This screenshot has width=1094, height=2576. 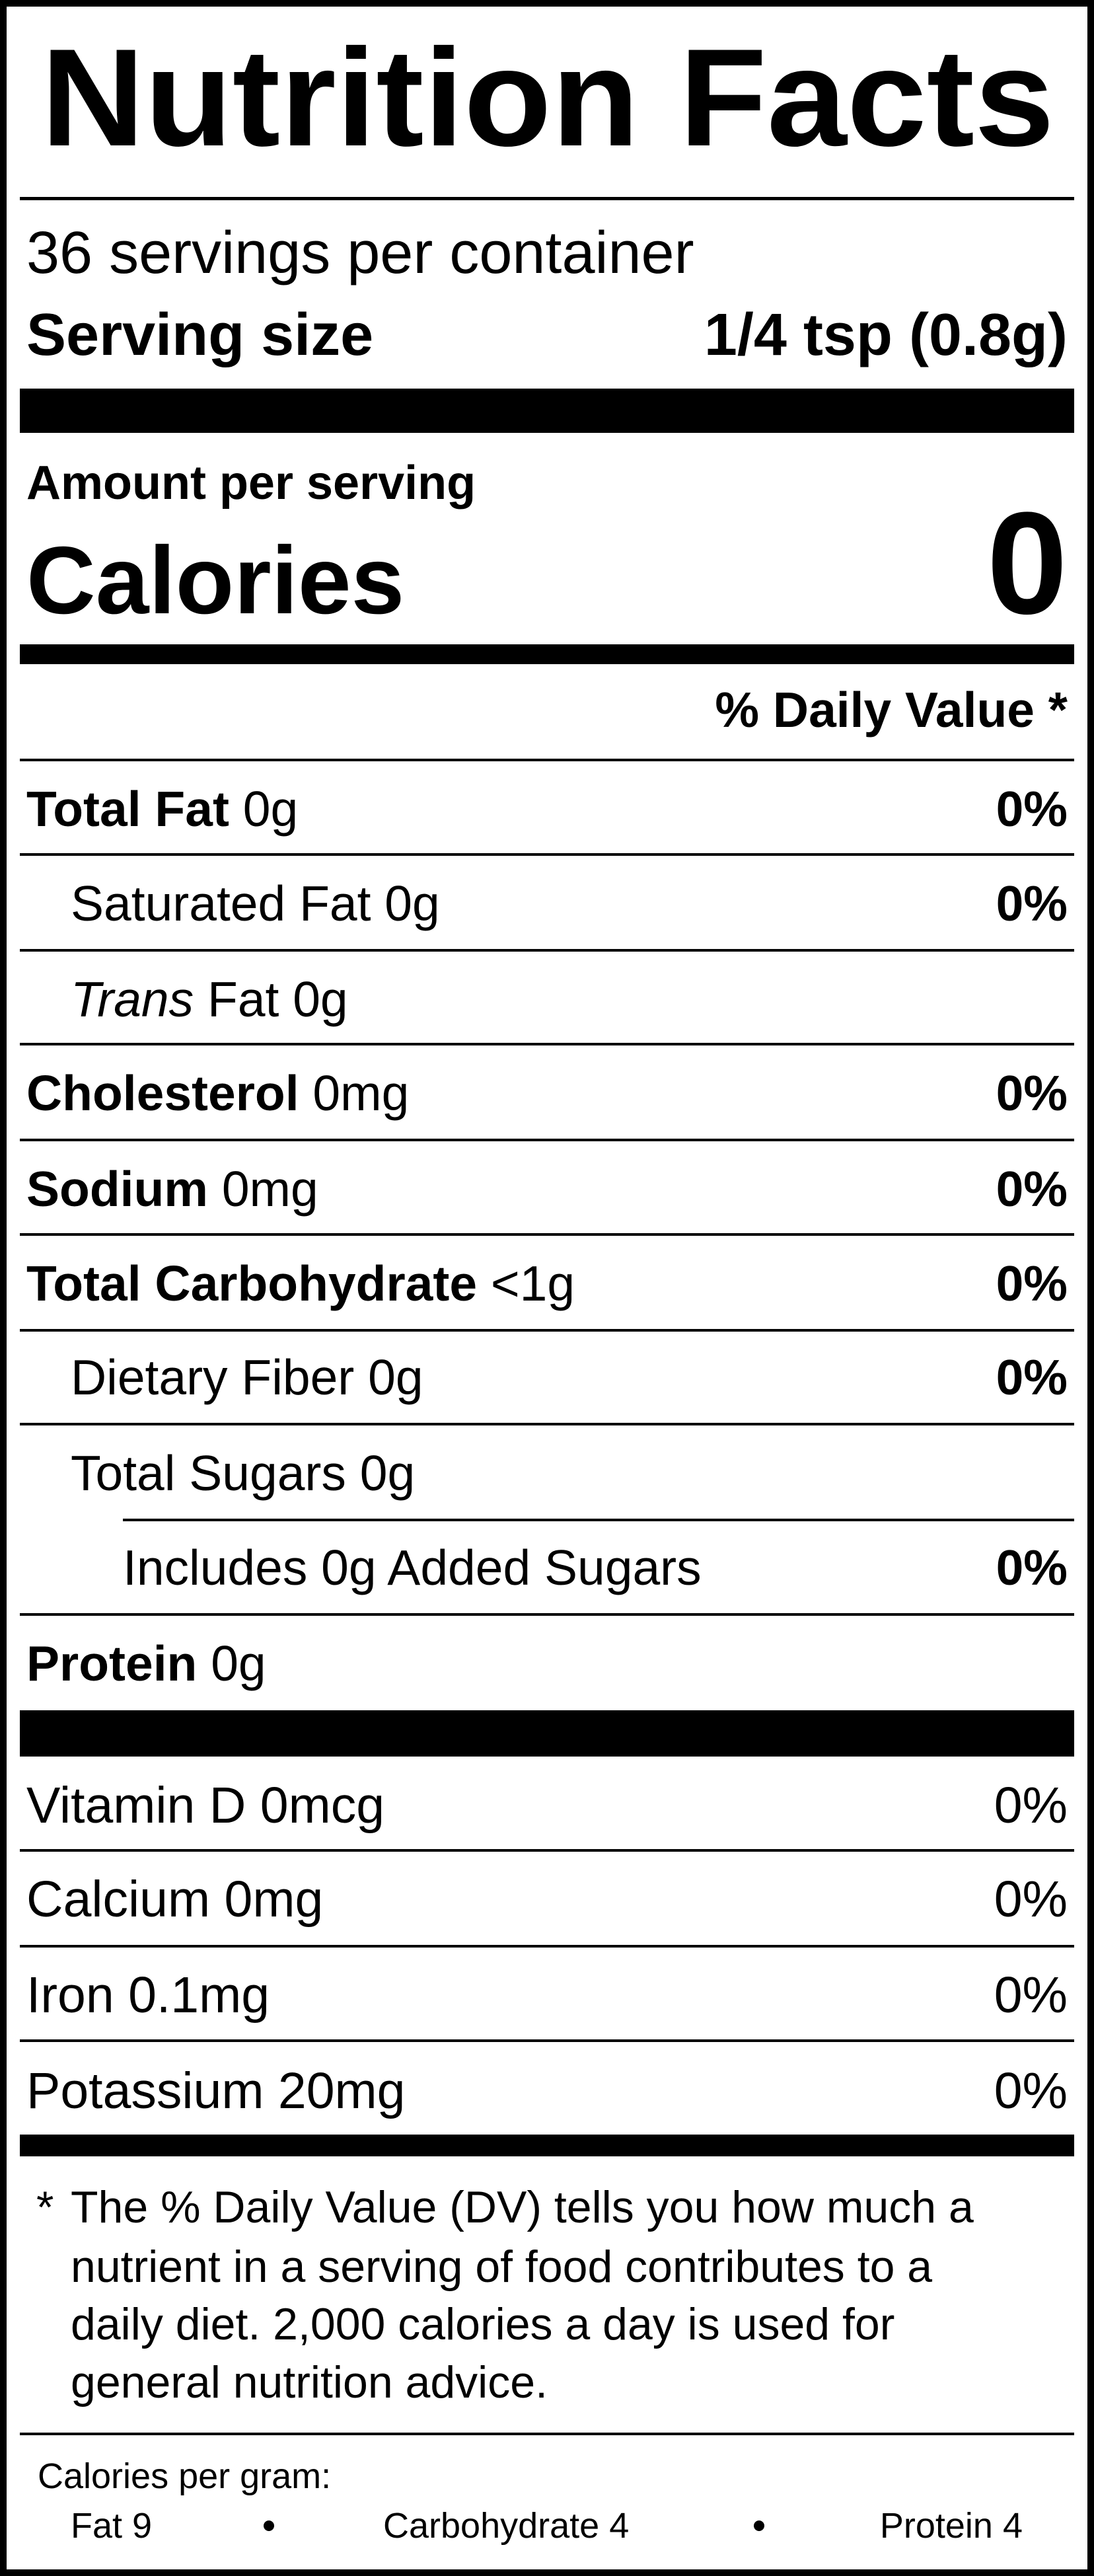 What do you see at coordinates (117, 1189) in the screenshot?
I see `text-part: Sodium` at bounding box center [117, 1189].